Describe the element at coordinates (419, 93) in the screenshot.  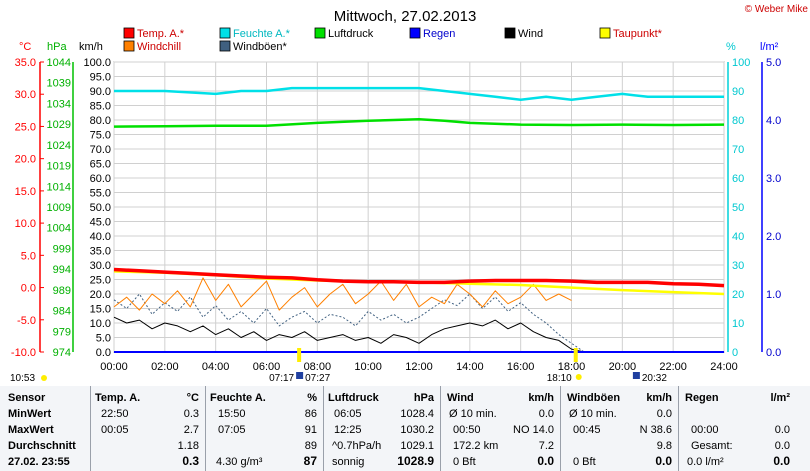
I see `series-line-feuchtea` at that location.